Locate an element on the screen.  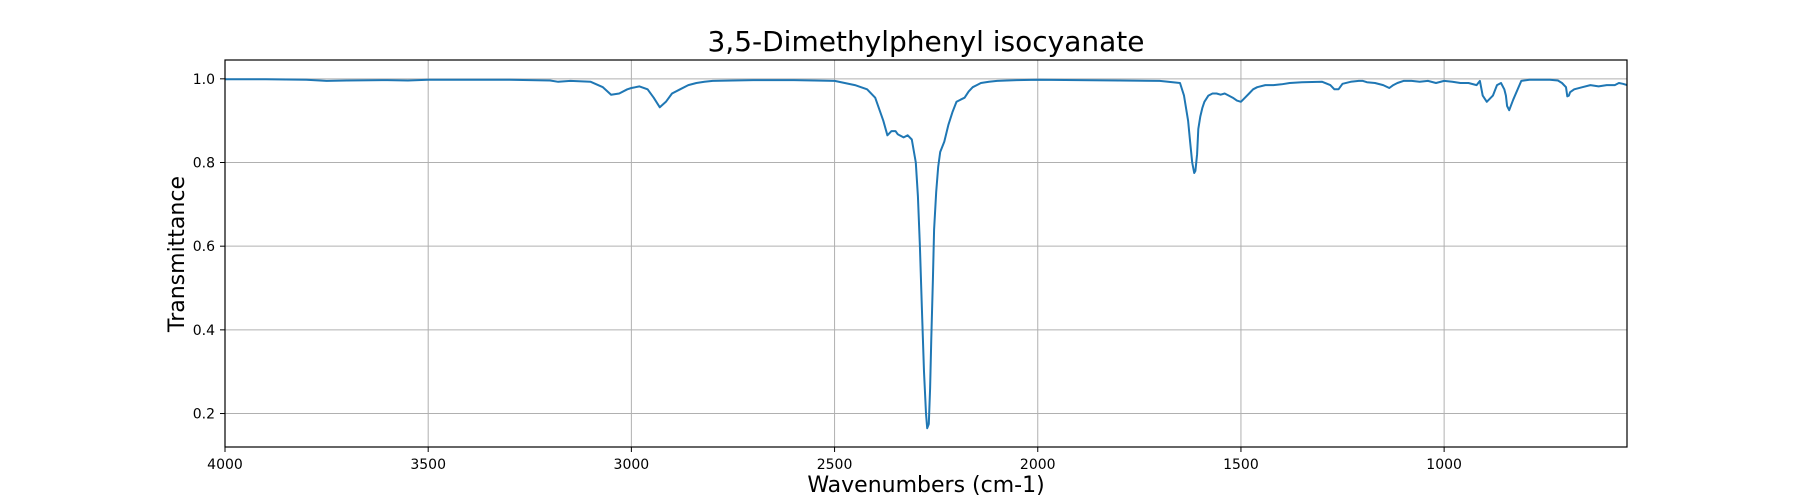
x-tick-label: 2500 is located at coordinates (835, 465).